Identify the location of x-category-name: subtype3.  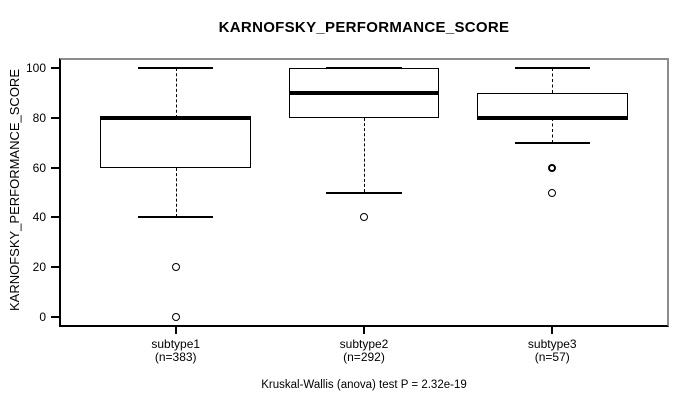
(552, 344).